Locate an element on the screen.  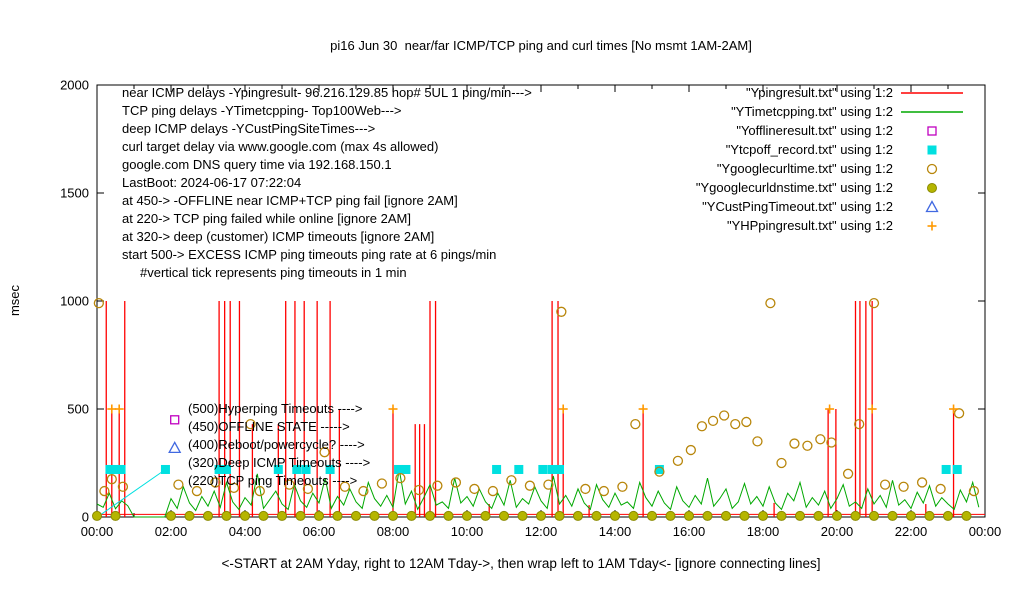
info-line: LastBoot: 2024-06-17 07:22:04 is located at coordinates (211, 182).